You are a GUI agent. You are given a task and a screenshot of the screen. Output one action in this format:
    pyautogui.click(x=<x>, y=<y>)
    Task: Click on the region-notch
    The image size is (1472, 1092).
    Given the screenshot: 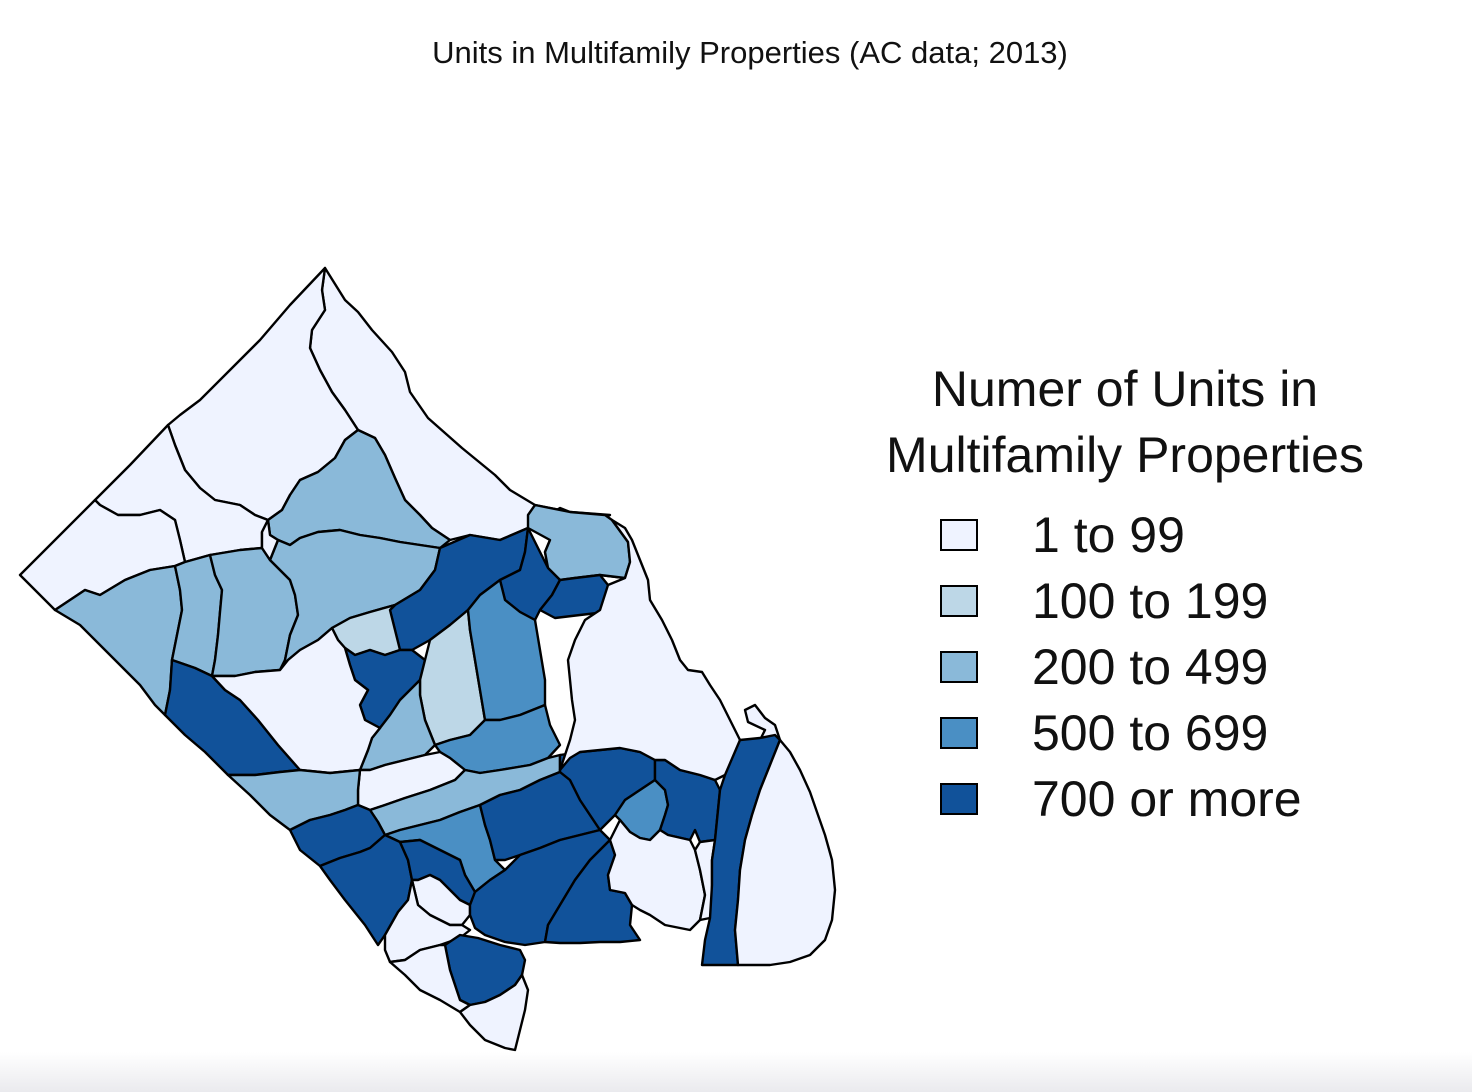 What is the action you would take?
    pyautogui.click(x=270, y=540)
    